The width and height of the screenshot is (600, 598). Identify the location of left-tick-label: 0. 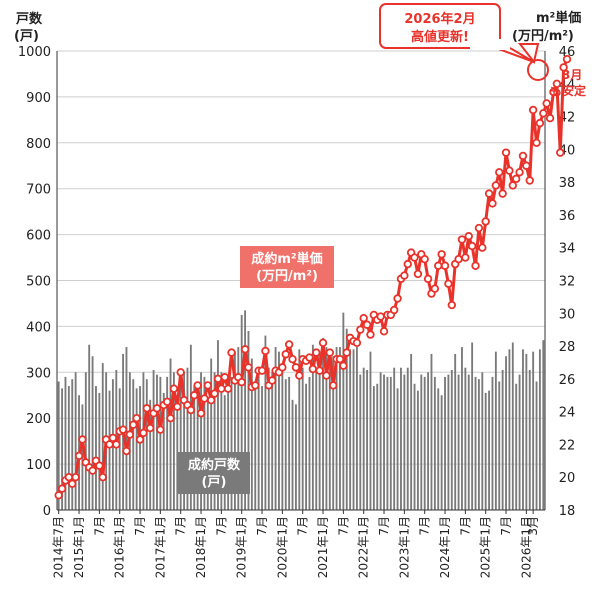
(47, 511).